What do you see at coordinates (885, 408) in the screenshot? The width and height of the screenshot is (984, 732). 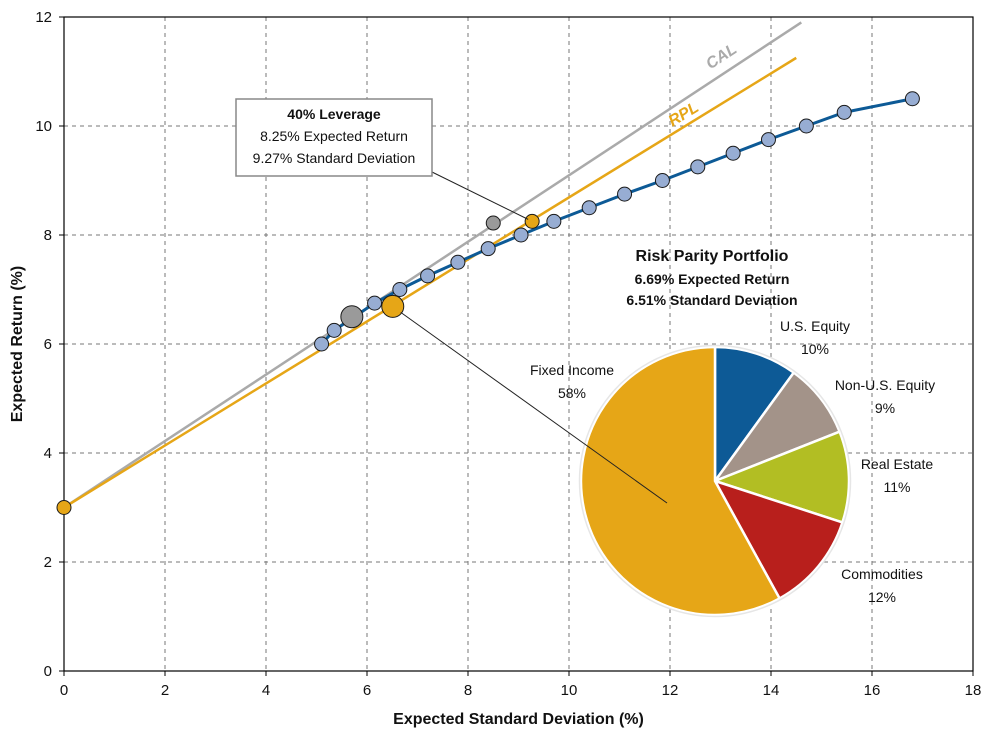 I see `pie-slice-percent: 9%` at bounding box center [885, 408].